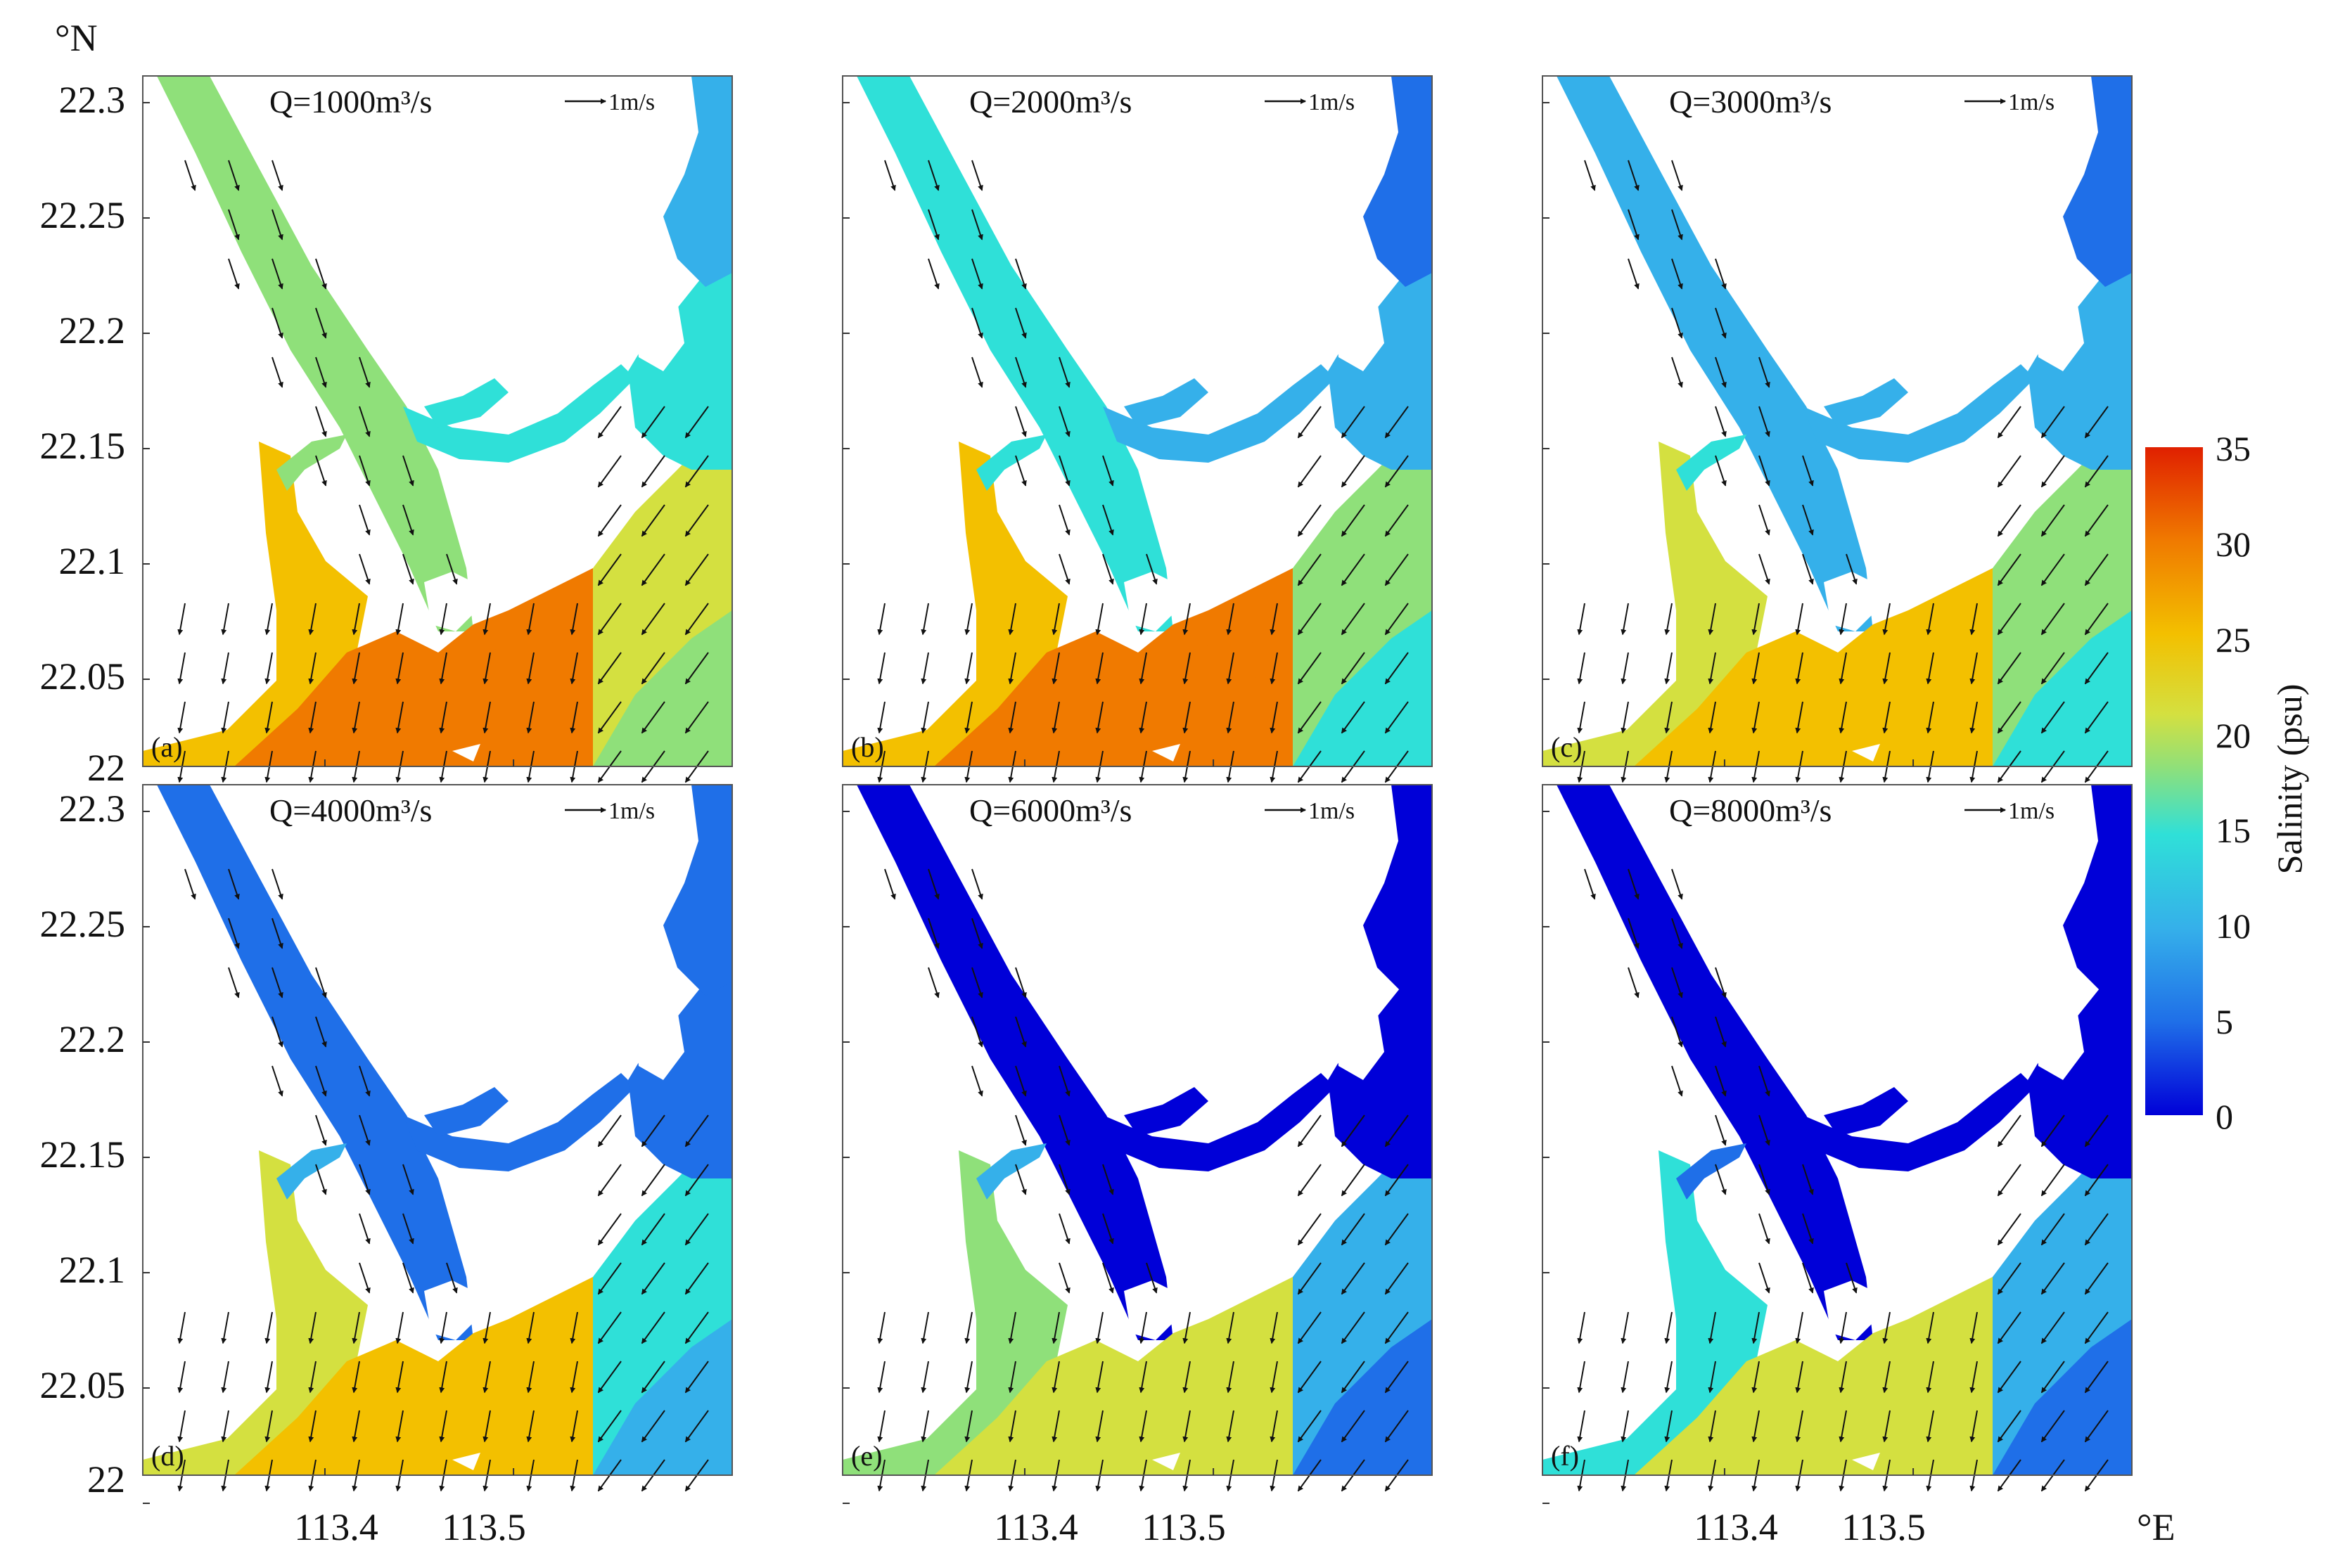  I want to click on water-region-tribN, so click(1166, 1111).